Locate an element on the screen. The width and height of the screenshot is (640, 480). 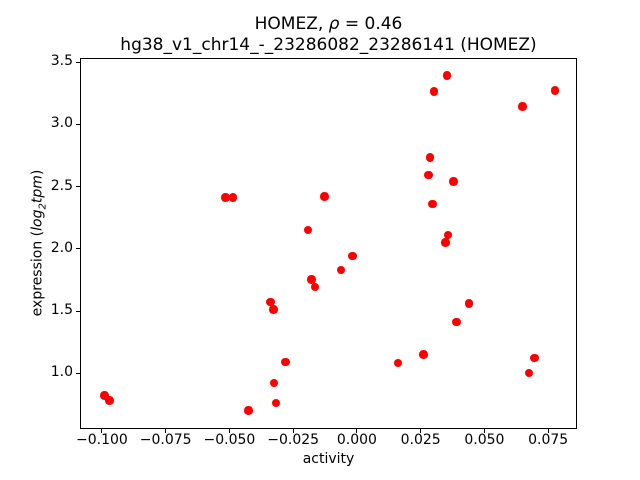
y-tick-label: 3.0 is located at coordinates (61, 123).